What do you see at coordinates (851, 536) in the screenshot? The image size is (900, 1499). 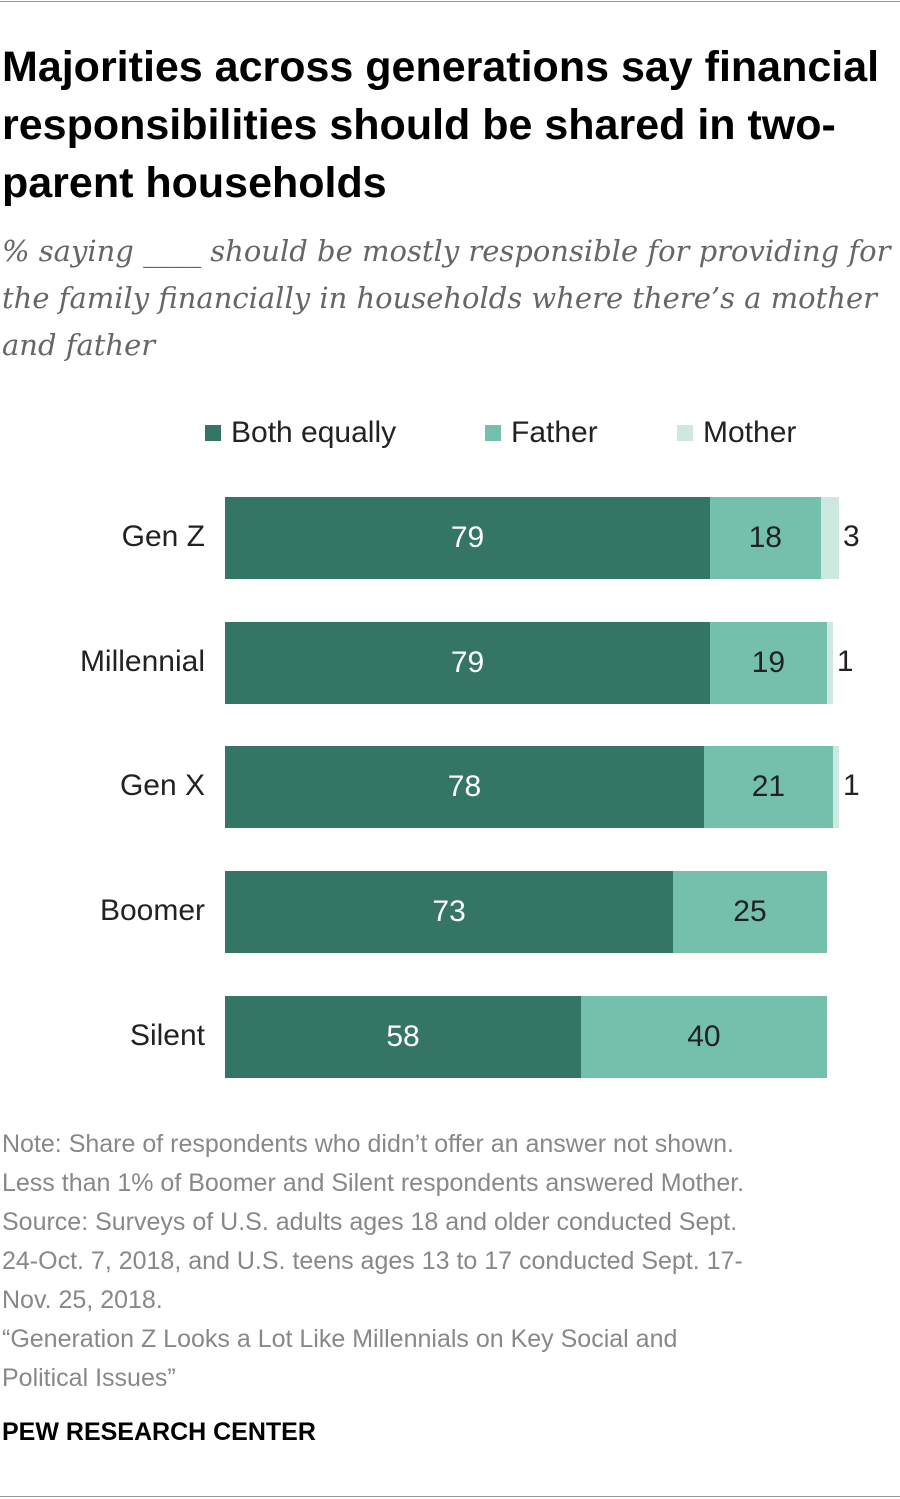 I see `data-label: 3` at bounding box center [851, 536].